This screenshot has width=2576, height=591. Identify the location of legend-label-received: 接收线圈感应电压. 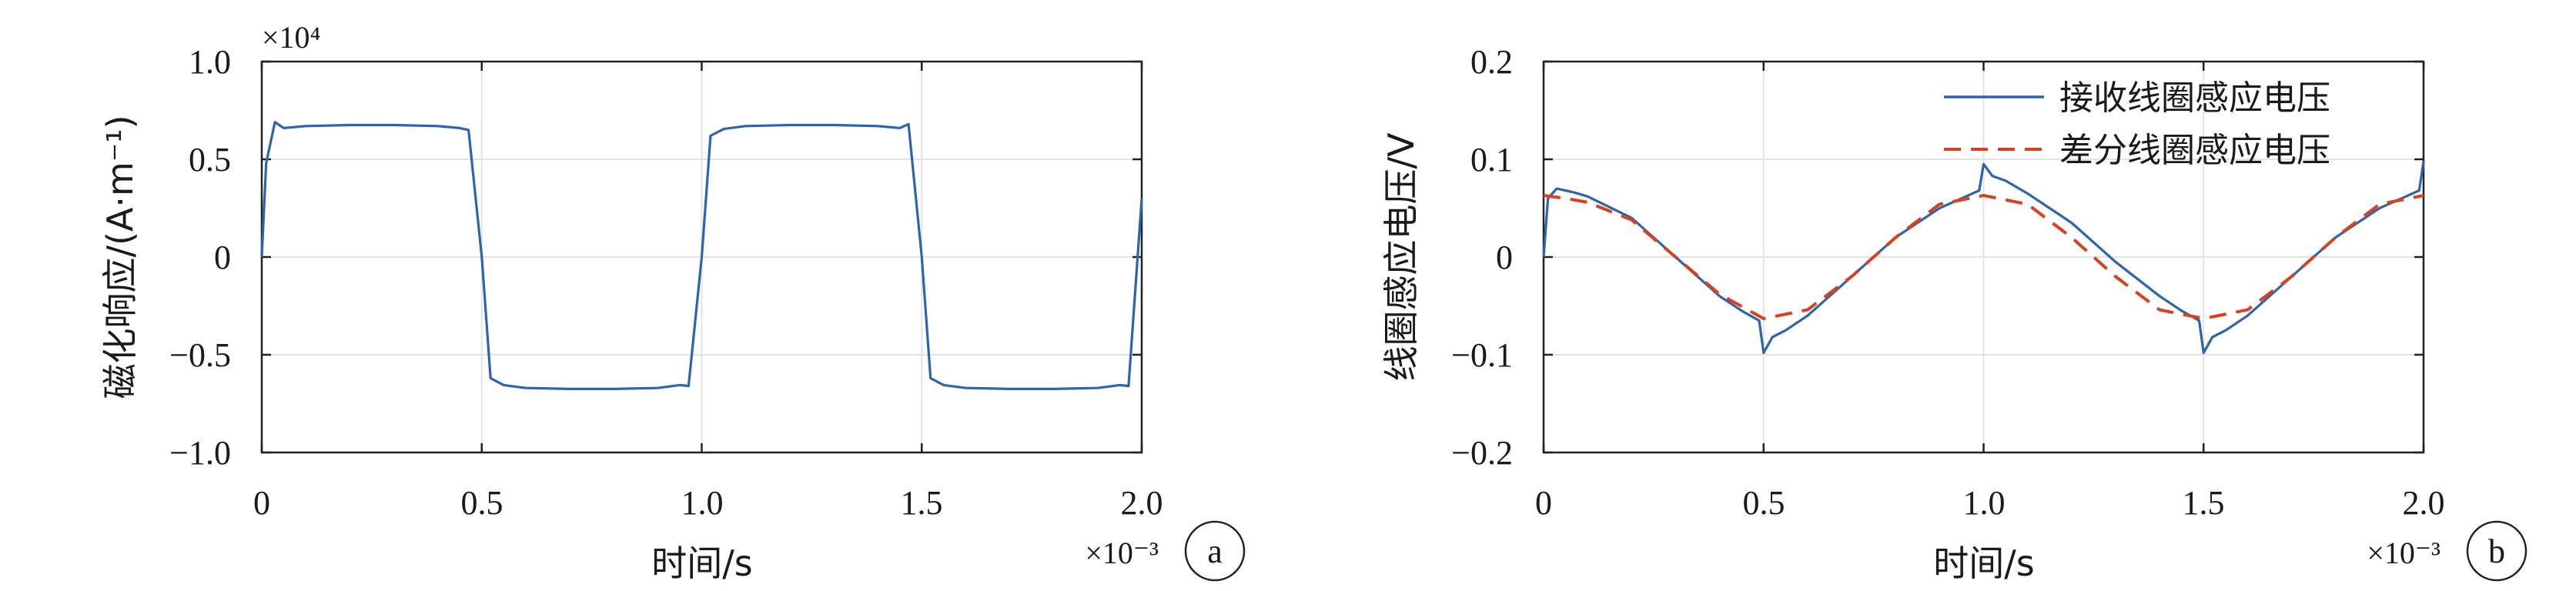
(2194, 98).